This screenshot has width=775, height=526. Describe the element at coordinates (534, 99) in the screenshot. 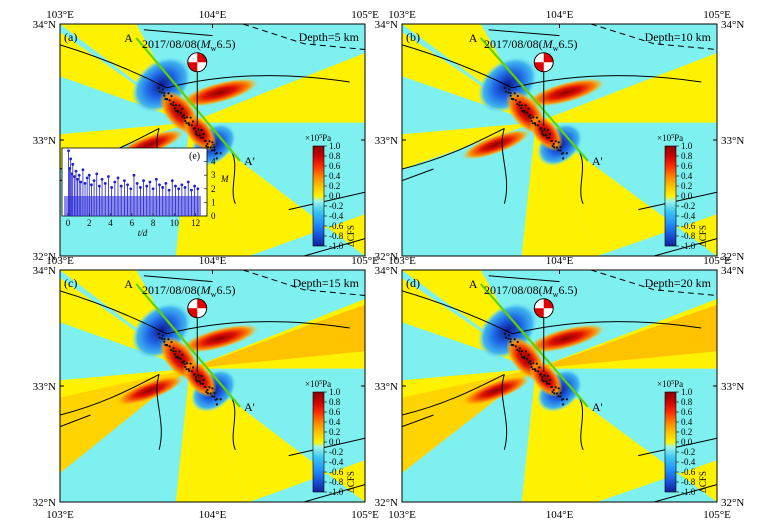

I see `profile-line` at that location.